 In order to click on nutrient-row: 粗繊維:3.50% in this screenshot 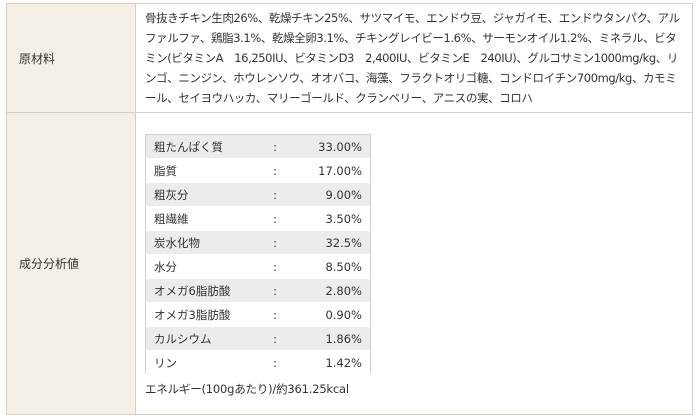, I will do `click(258, 218)`.